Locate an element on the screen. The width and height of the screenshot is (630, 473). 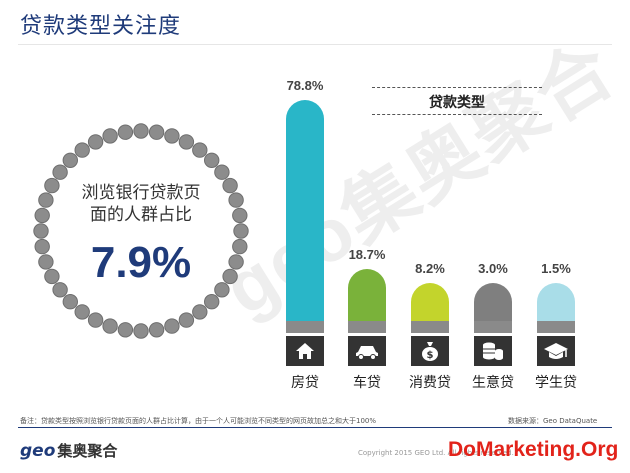
category-label: 车贷 is located at coordinates (367, 383).